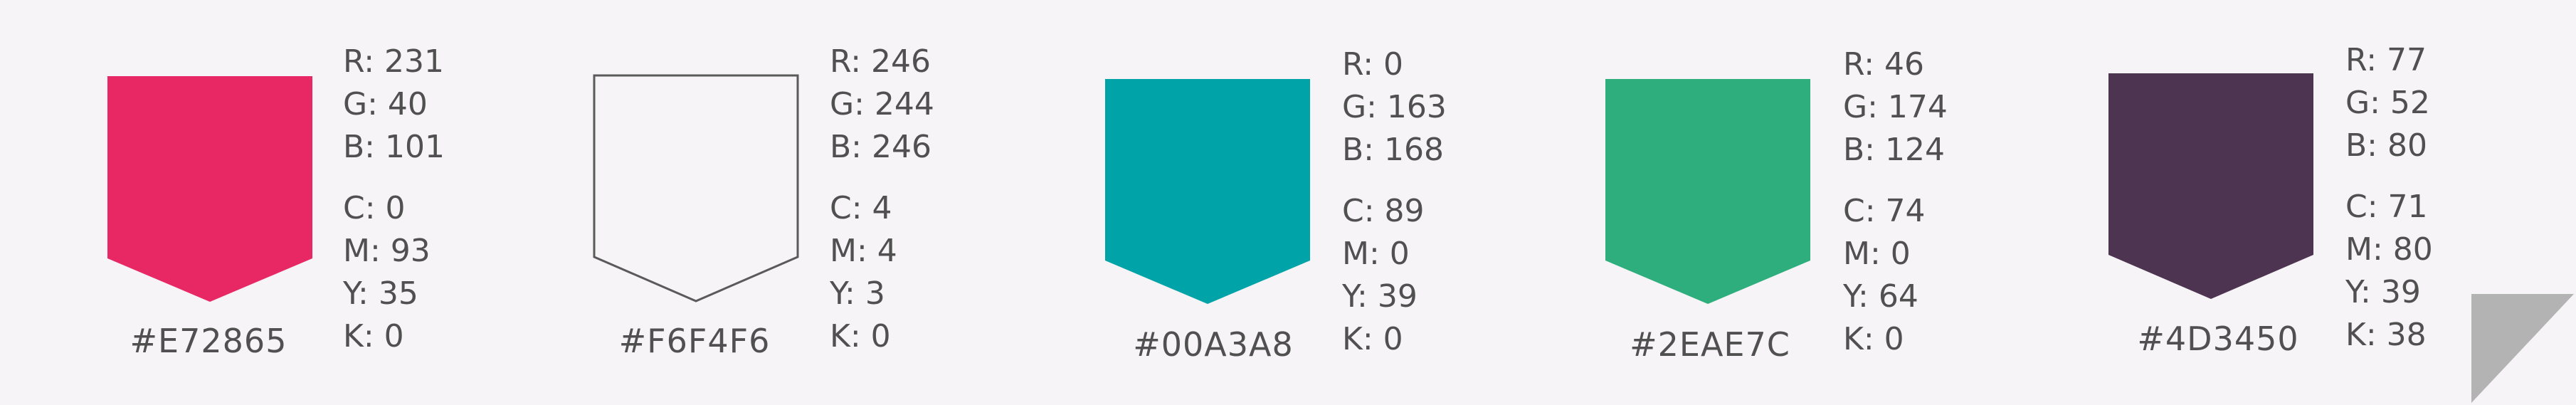 This screenshot has width=2576, height=405. I want to click on page-curl-icon, so click(2522, 348).